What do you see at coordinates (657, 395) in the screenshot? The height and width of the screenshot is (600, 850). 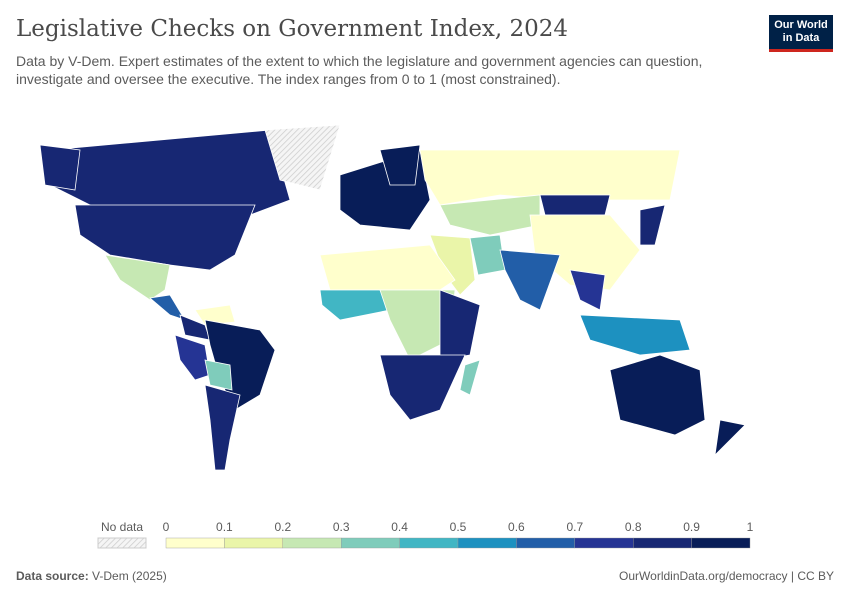 I see `country-australia` at bounding box center [657, 395].